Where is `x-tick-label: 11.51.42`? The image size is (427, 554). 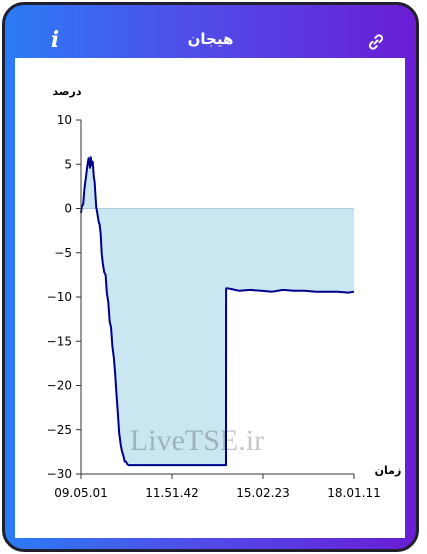
x-tick-label: 11.51.42 is located at coordinates (171, 493).